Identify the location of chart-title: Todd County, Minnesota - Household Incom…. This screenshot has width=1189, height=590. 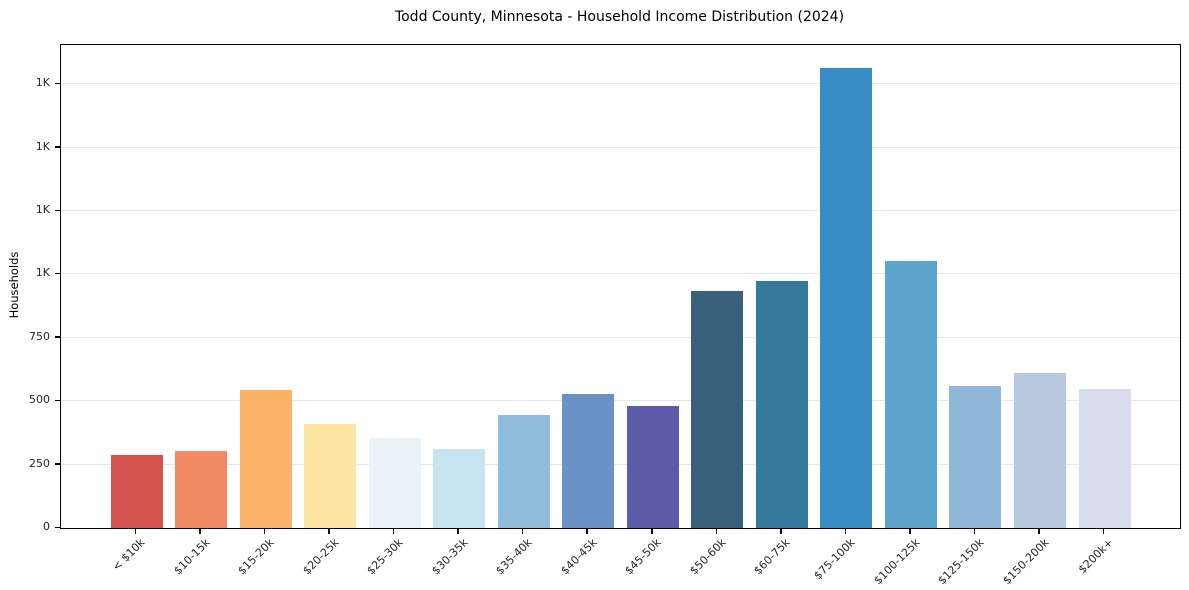
(619, 17).